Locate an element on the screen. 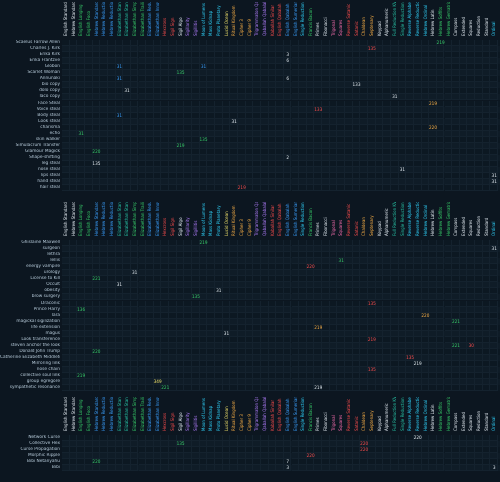 Image resolution: width=500 pixels, height=482 pixels. column-header: Sigil Algo is located at coordinates (180, 421).